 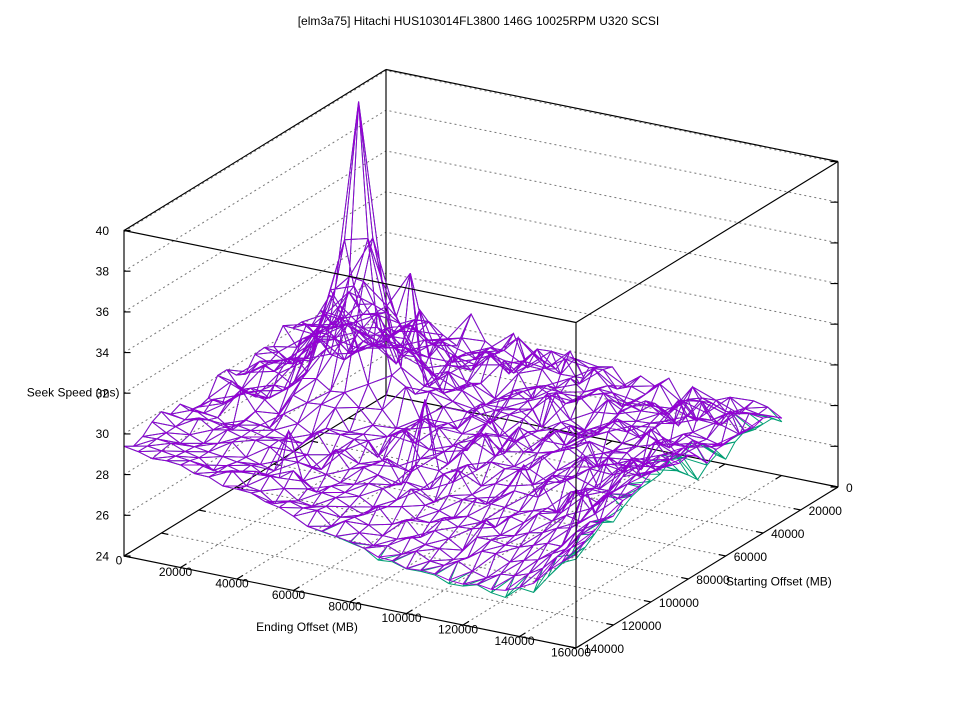 I want to click on svg-text: Seek Speed (ms), so click(x=73, y=393).